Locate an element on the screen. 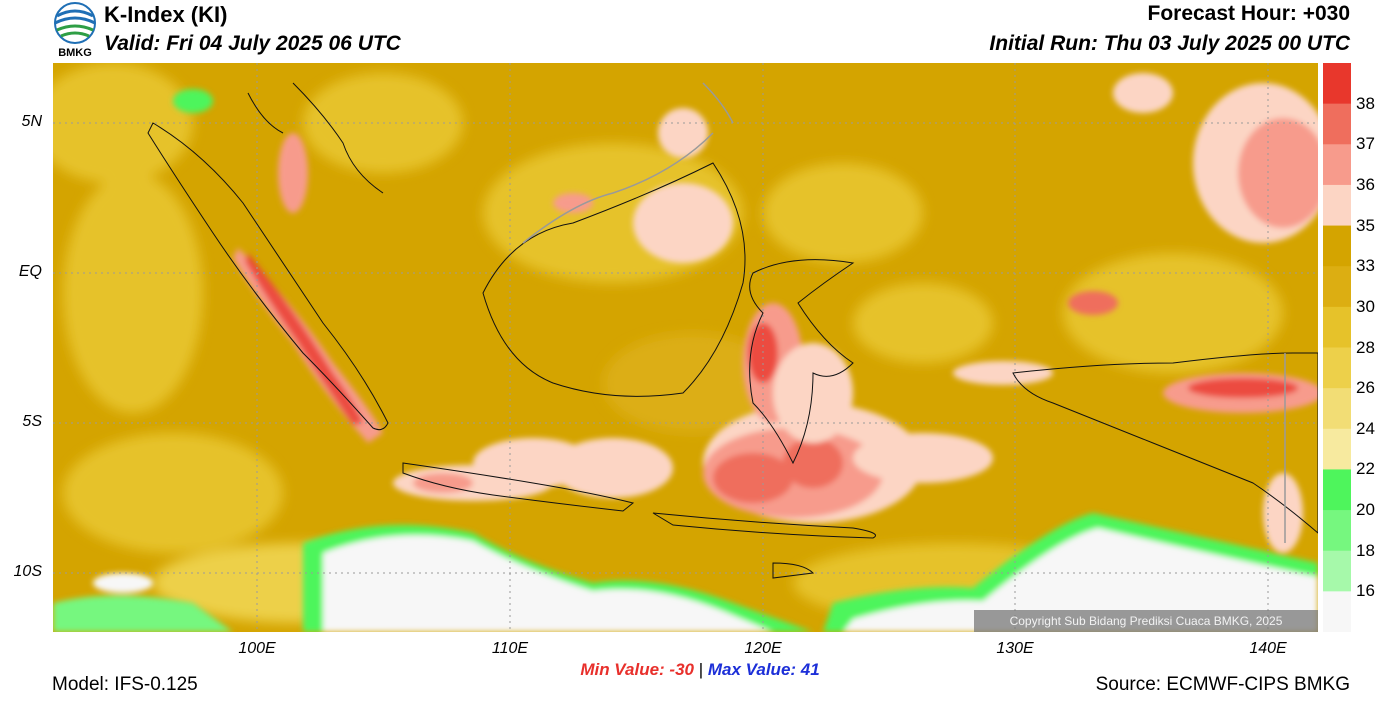 This screenshot has width=1400, height=709. lon-label-100e: 100E is located at coordinates (257, 648).